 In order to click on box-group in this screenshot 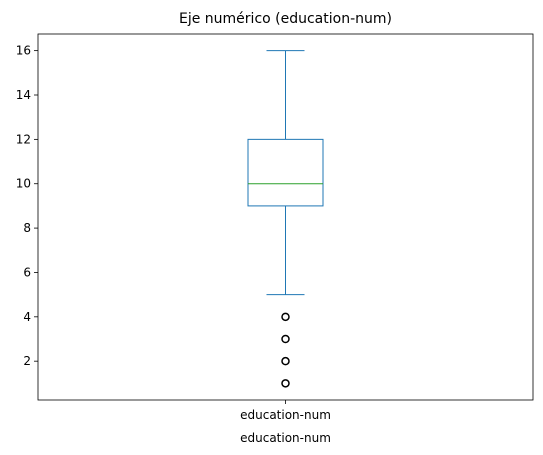, I will do `click(285, 219)`.